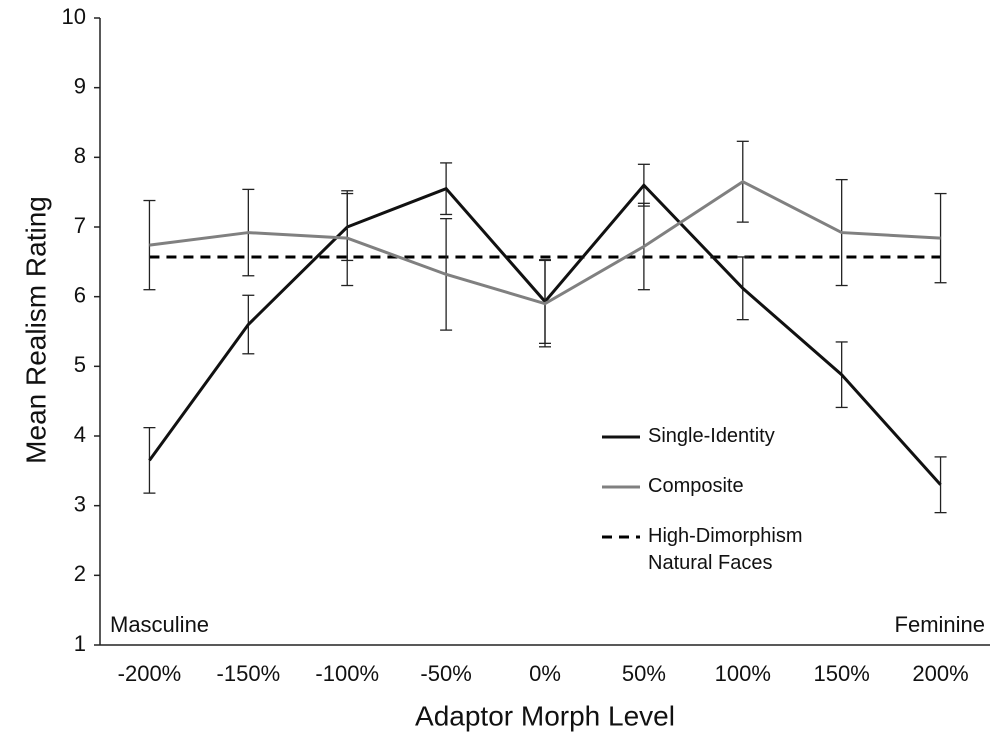 The image size is (994, 741). Describe the element at coordinates (80, 364) in the screenshot. I see `y-tick-label: 5` at that location.